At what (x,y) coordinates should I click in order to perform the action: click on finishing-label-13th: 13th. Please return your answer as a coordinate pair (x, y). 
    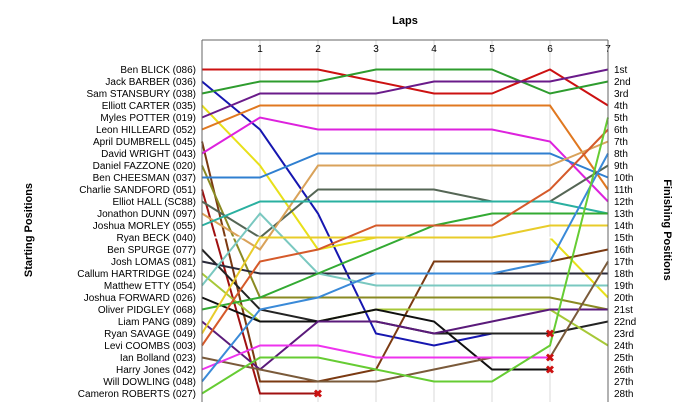
    Looking at the image, I should click on (623, 214).